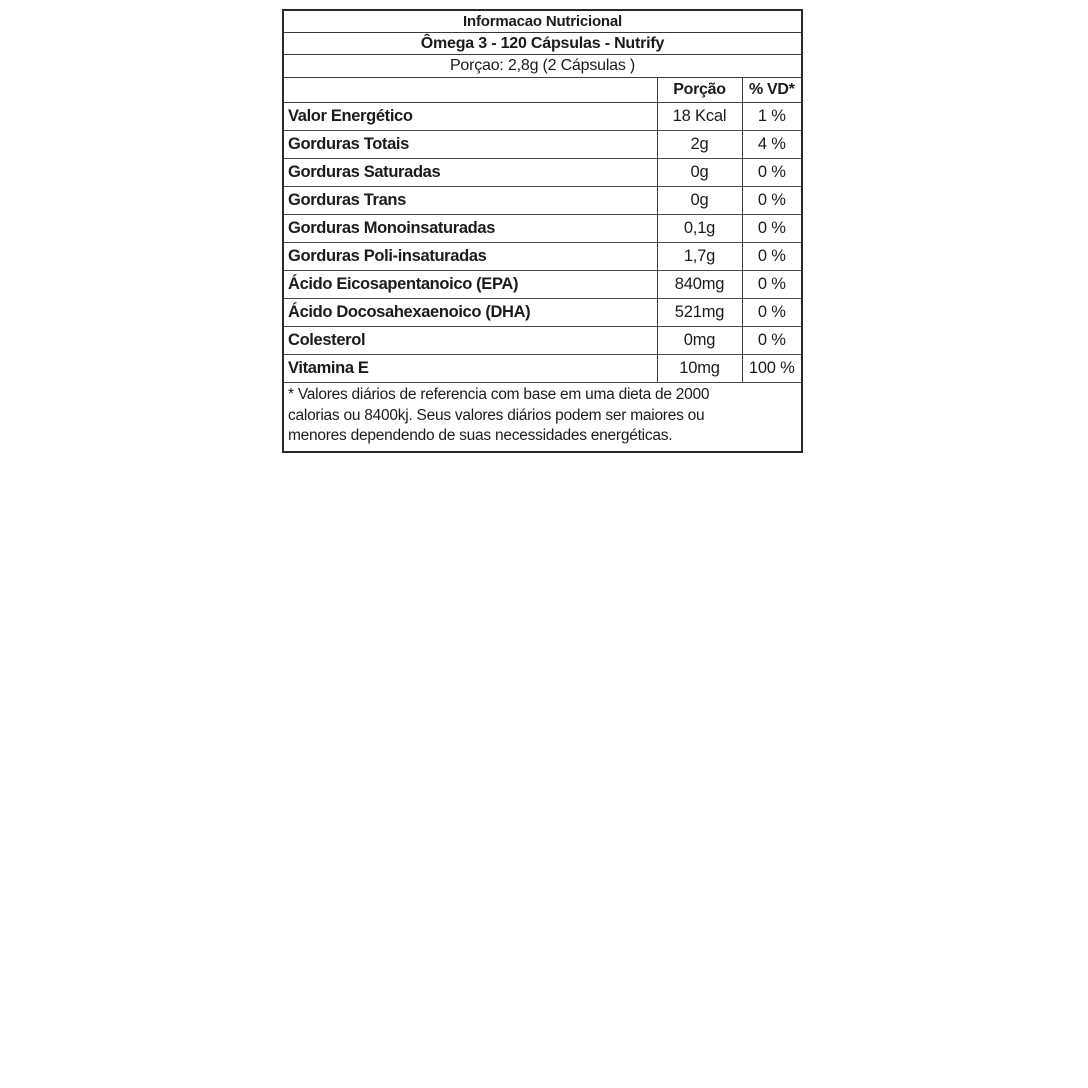 This screenshot has height=1088, width=1088. Describe the element at coordinates (699, 228) in the screenshot. I see `nutrient-portion: 0,1g` at that location.